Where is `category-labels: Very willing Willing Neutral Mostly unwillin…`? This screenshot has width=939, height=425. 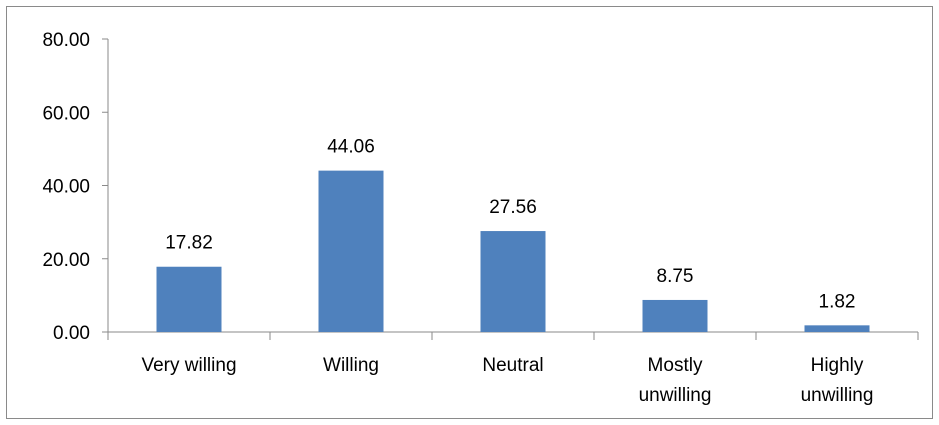
category-labels: Very willing Willing Neutral Mostly unwillin… is located at coordinates (507, 380).